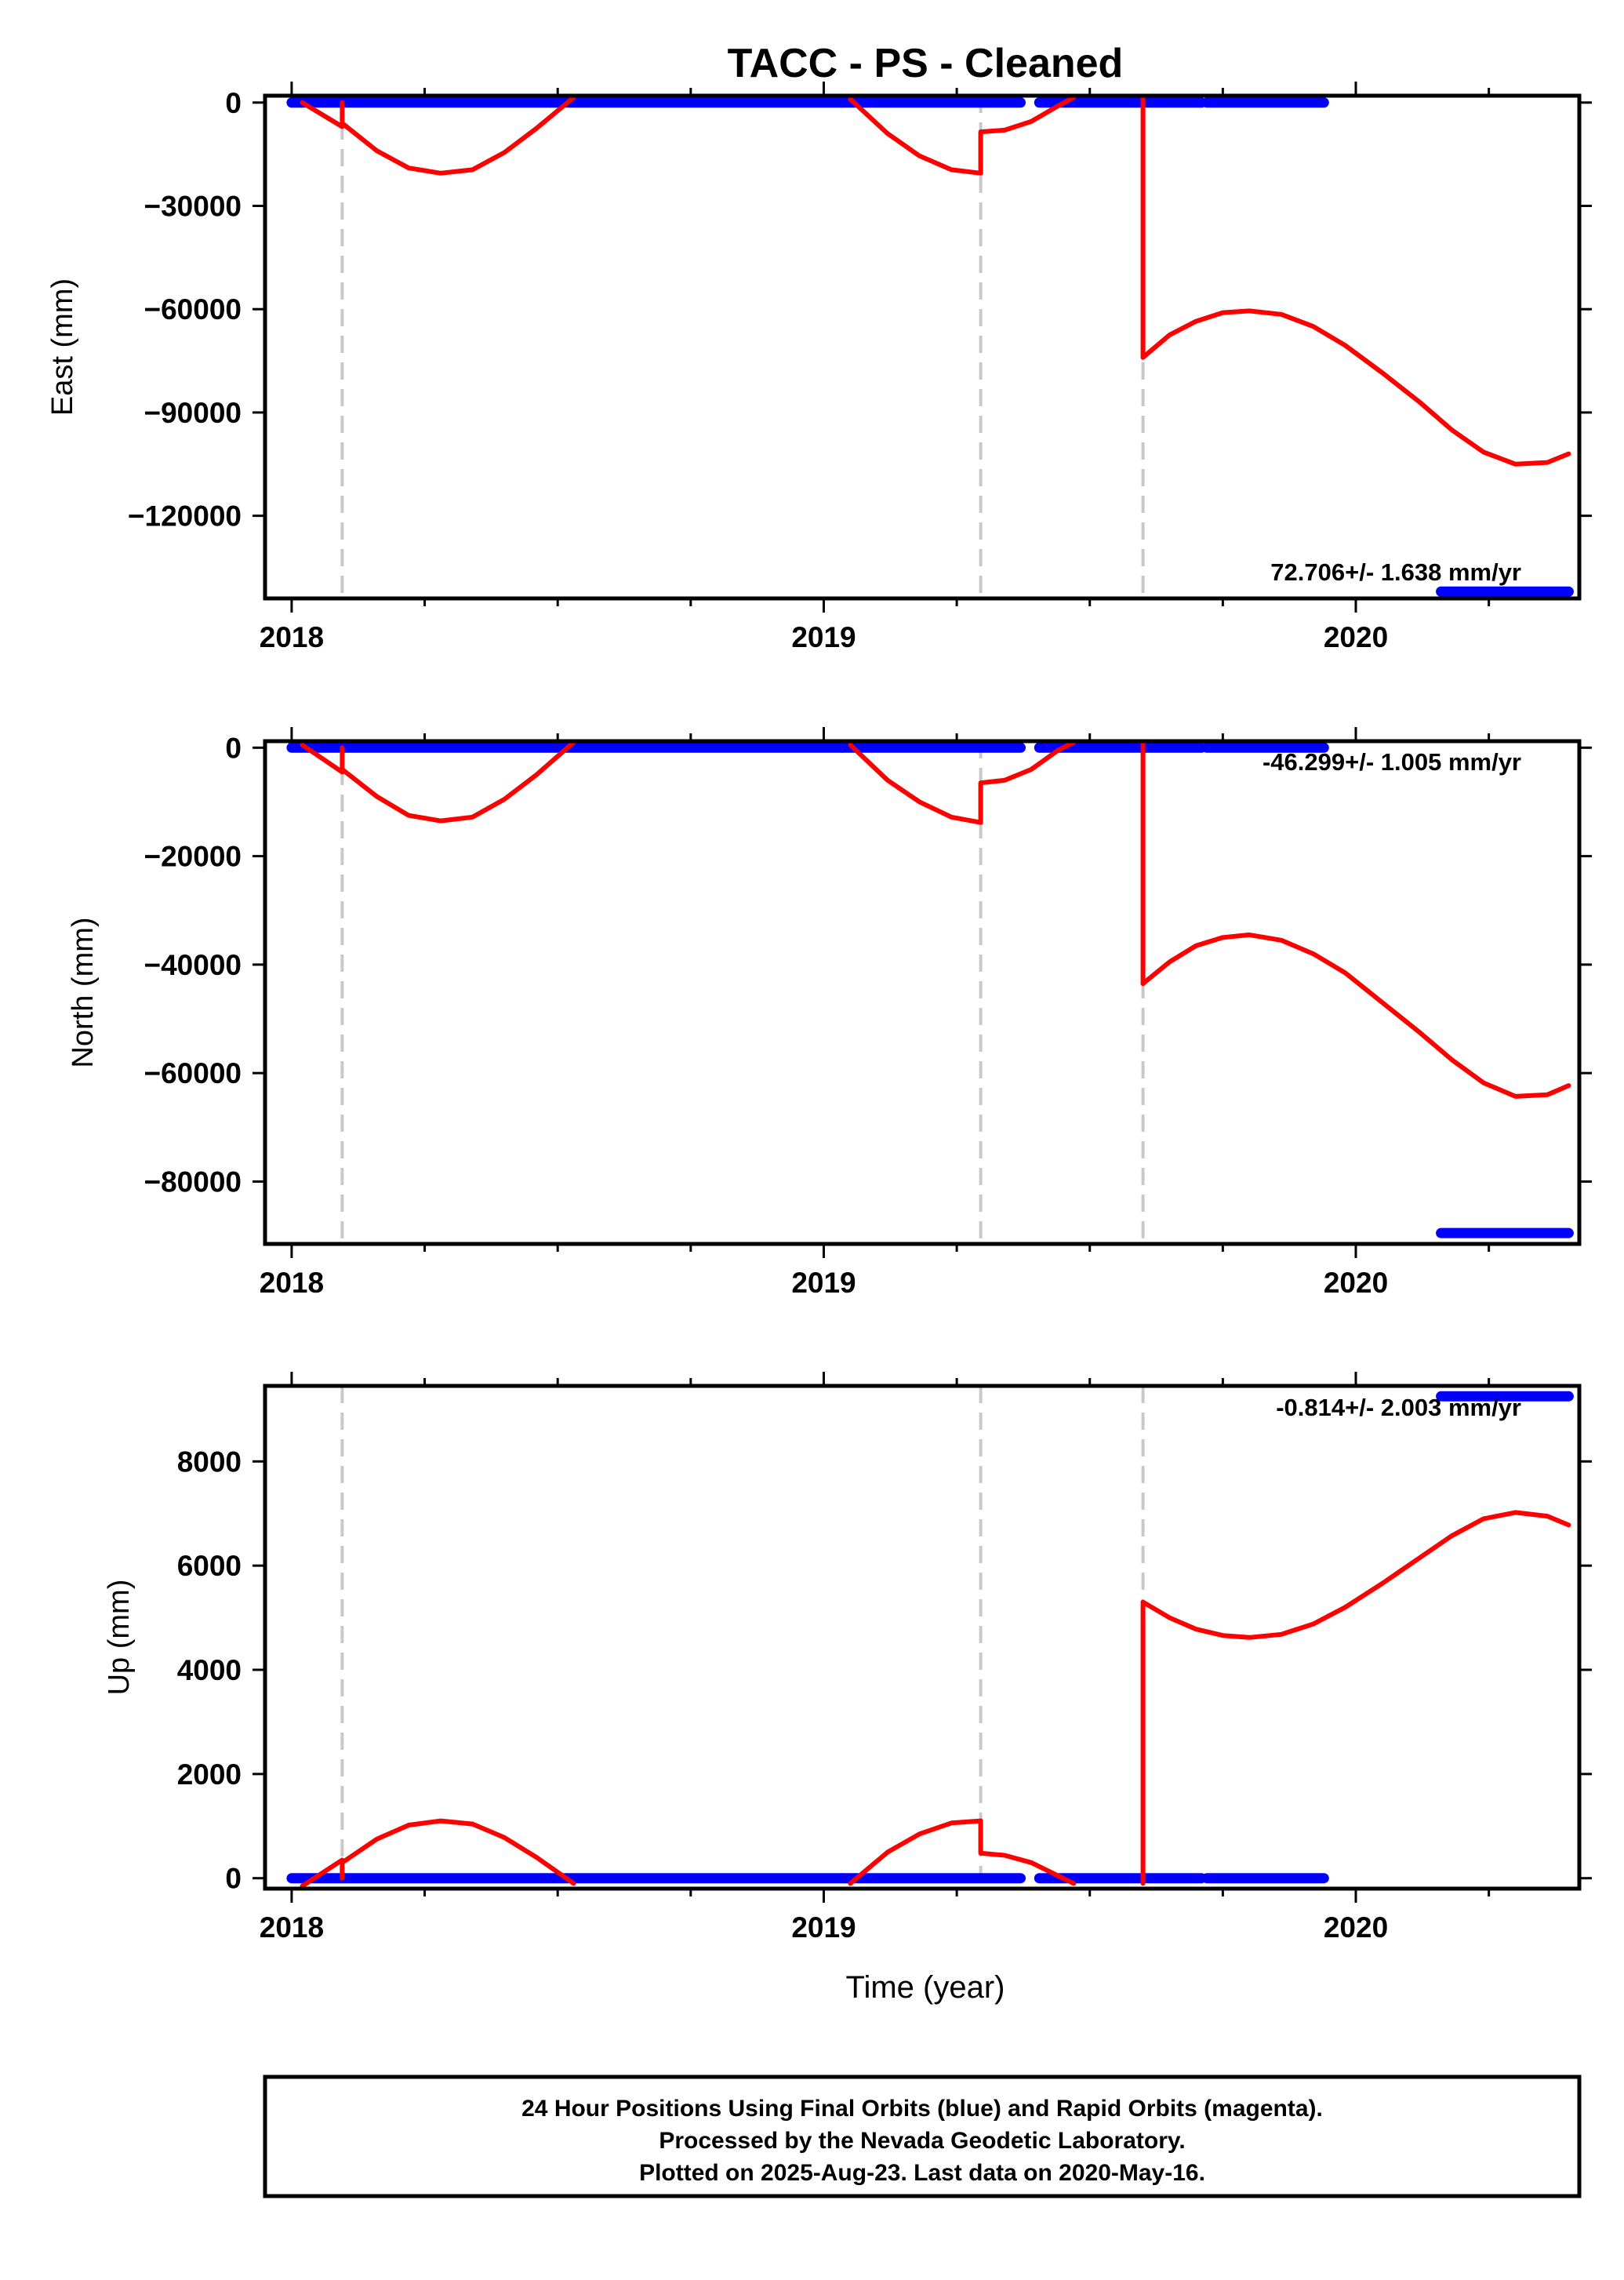 The height and width of the screenshot is (2280, 1624). Describe the element at coordinates (926, 63) in the screenshot. I see `chart-title: TACC - PS - Cleaned` at that location.